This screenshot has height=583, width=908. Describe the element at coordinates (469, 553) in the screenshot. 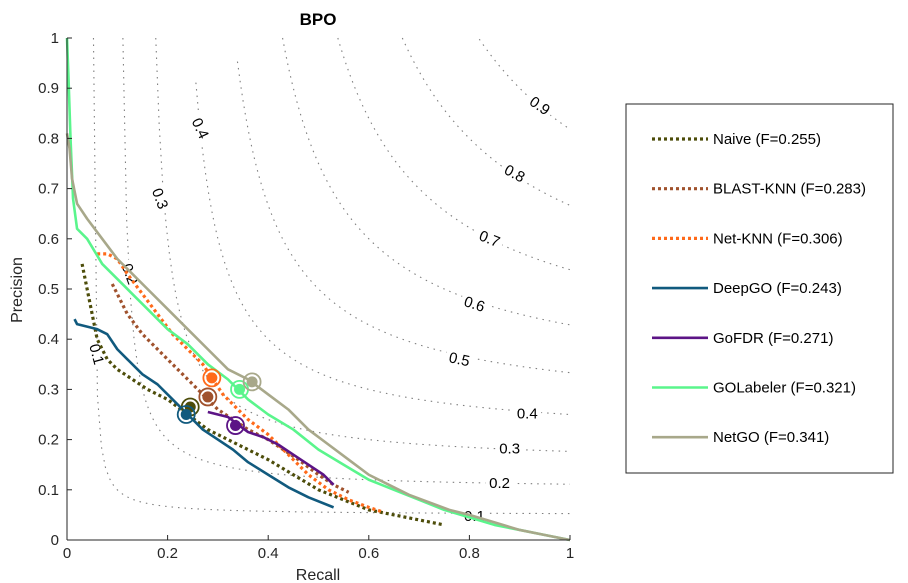

I see `x-tick-label: 0.8` at that location.